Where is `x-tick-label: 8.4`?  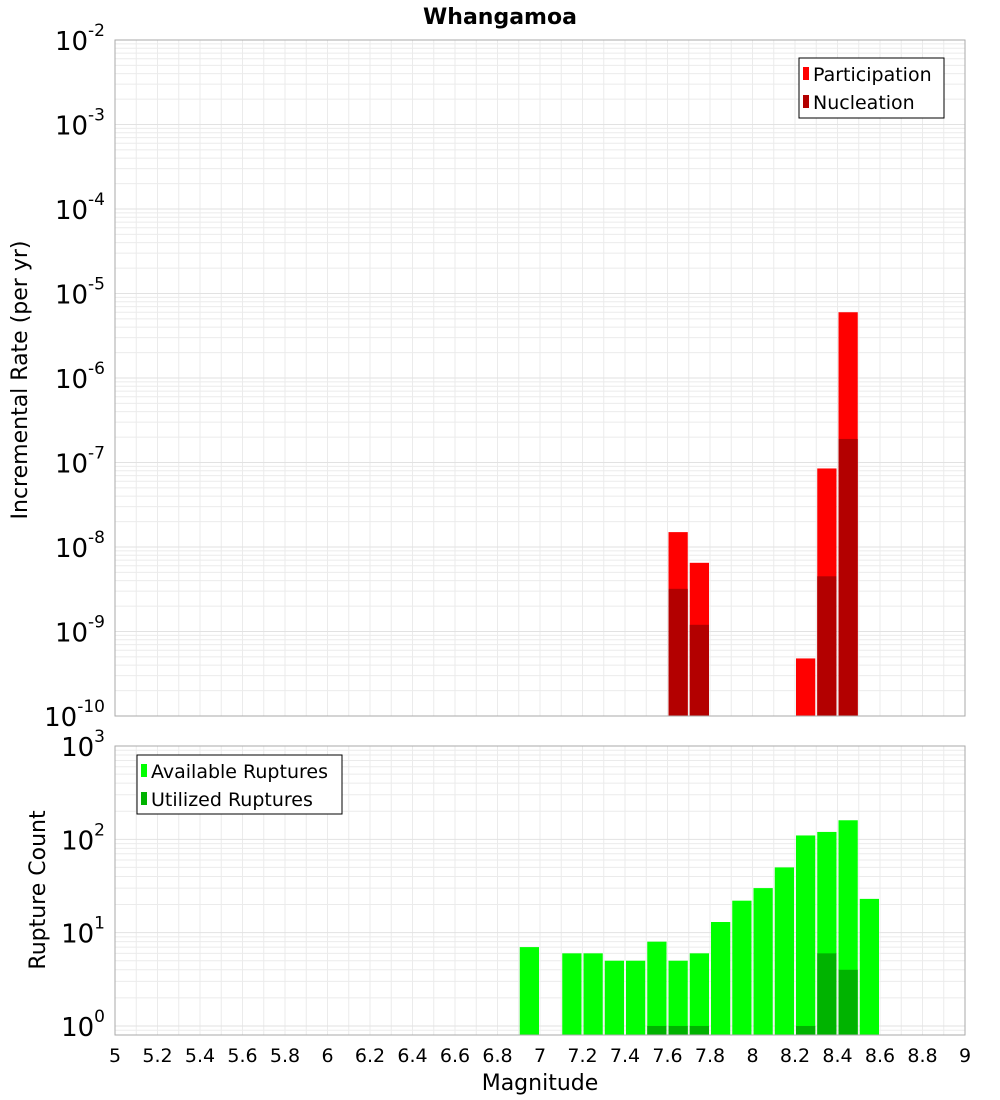
x-tick-label: 8.4 is located at coordinates (837, 1056).